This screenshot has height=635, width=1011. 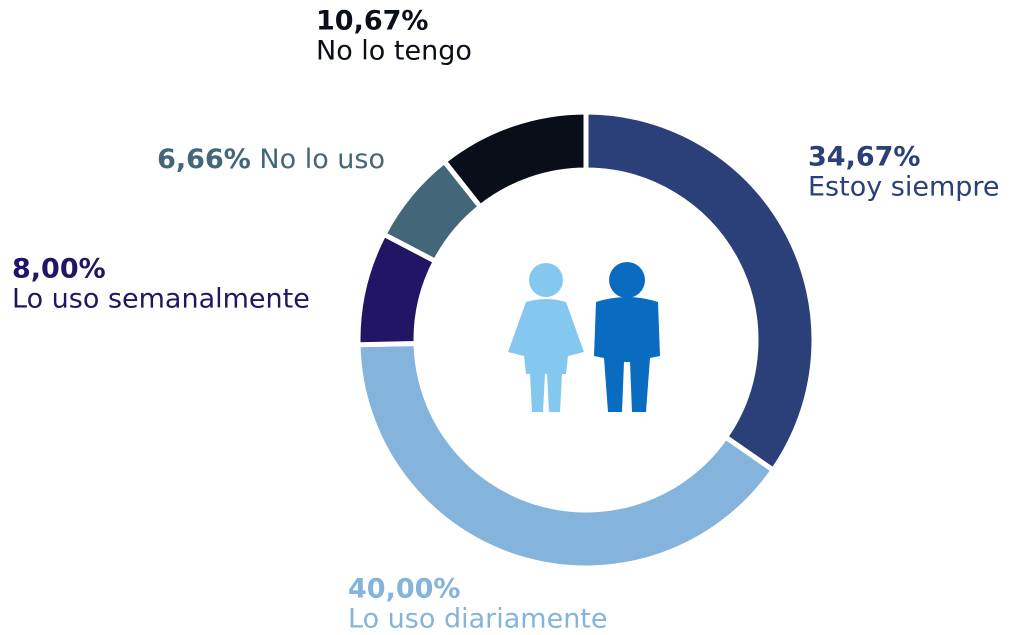 What do you see at coordinates (478, 619) in the screenshot?
I see `category-label: Lo uso diariamente` at bounding box center [478, 619].